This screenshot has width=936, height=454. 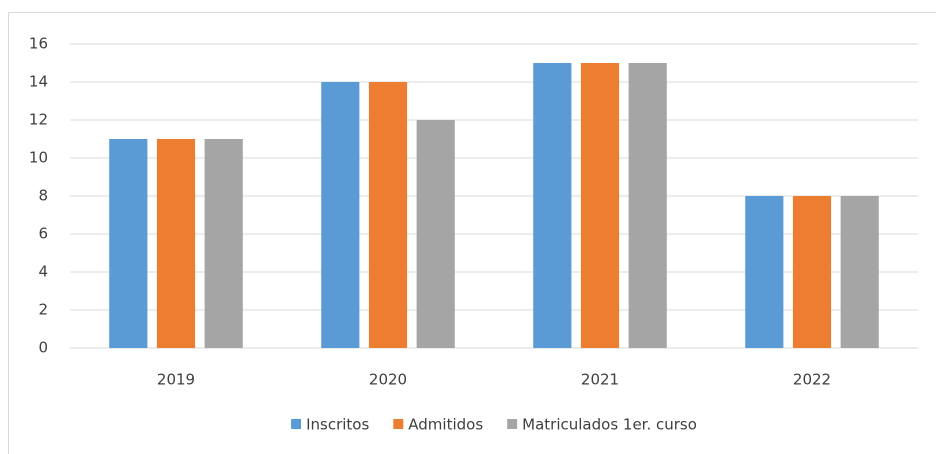 What do you see at coordinates (445, 425) in the screenshot?
I see `legend-label: Admitidos` at bounding box center [445, 425].